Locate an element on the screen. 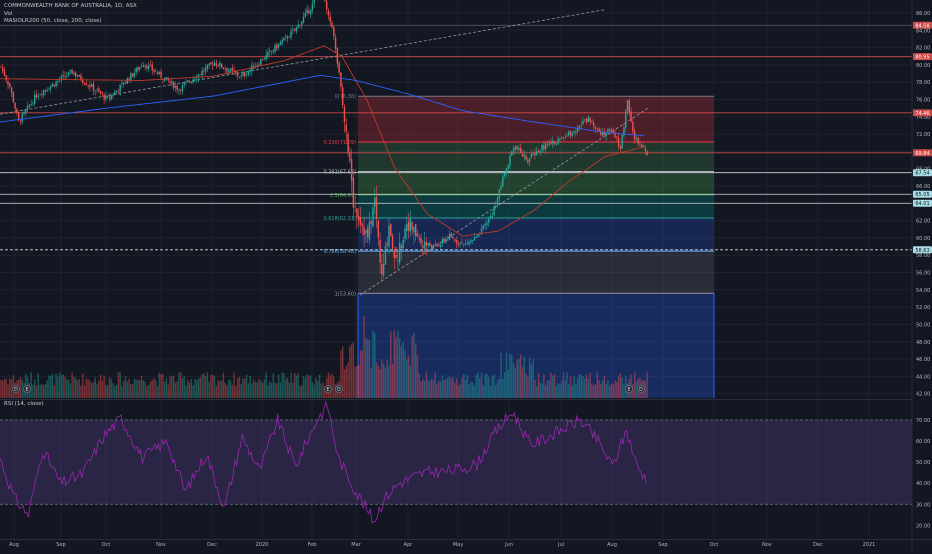  price-tick-7: 72.00 is located at coordinates (923, 135).